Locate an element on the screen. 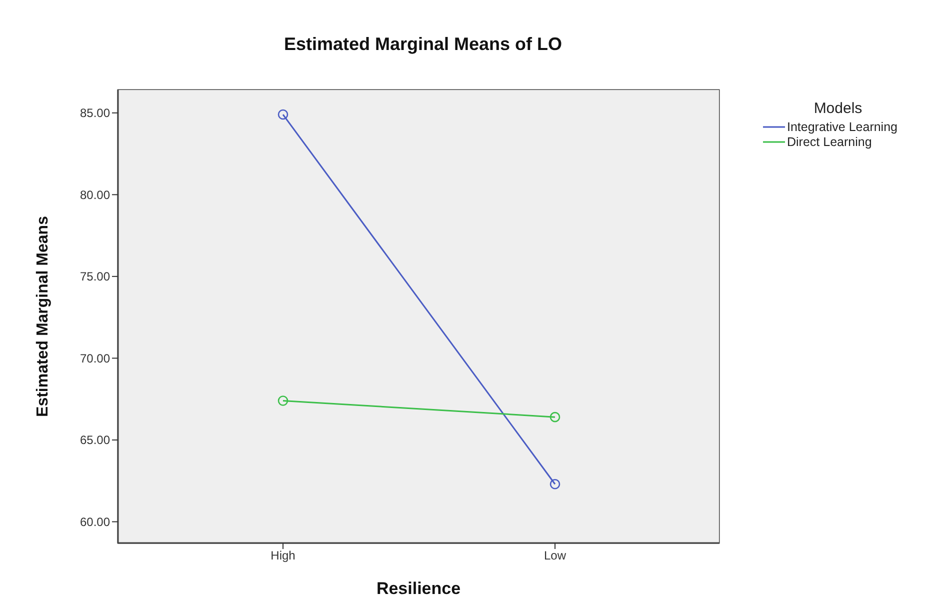 The width and height of the screenshot is (944, 603). x-tick-label: High is located at coordinates (283, 555).